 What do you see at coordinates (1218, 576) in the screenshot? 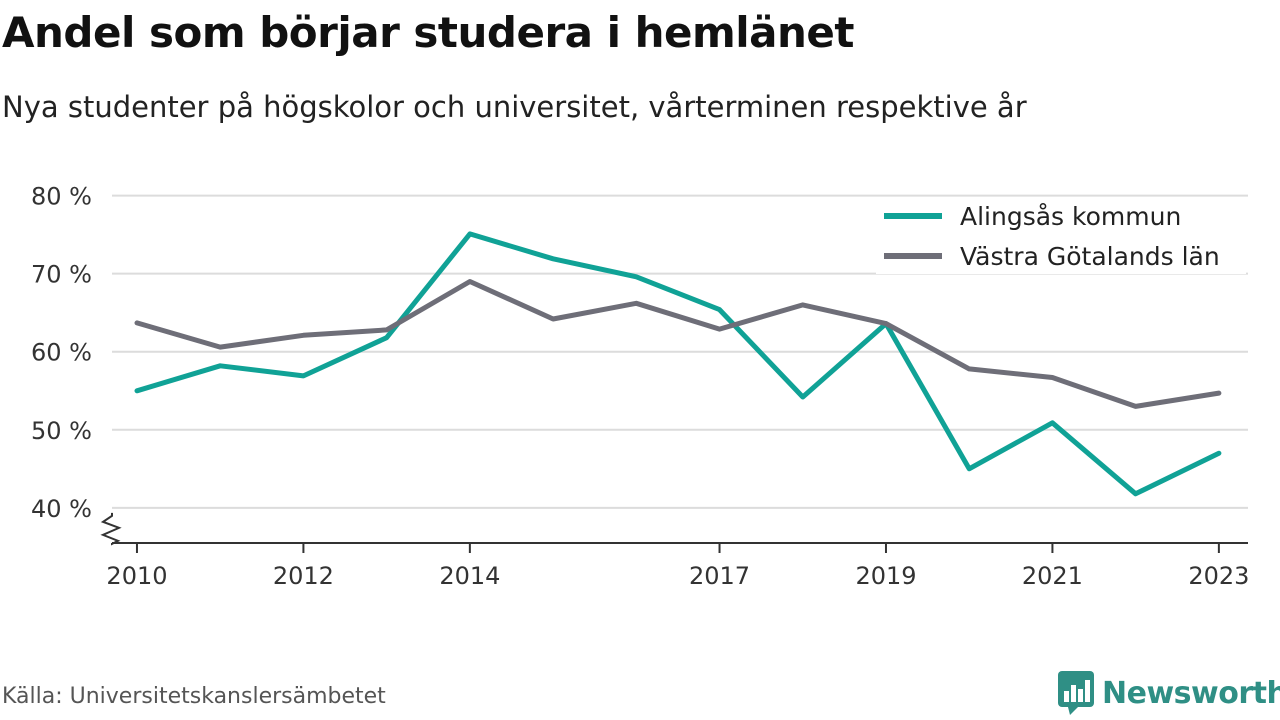
I see `x-tick-label: 2023` at bounding box center [1218, 576].